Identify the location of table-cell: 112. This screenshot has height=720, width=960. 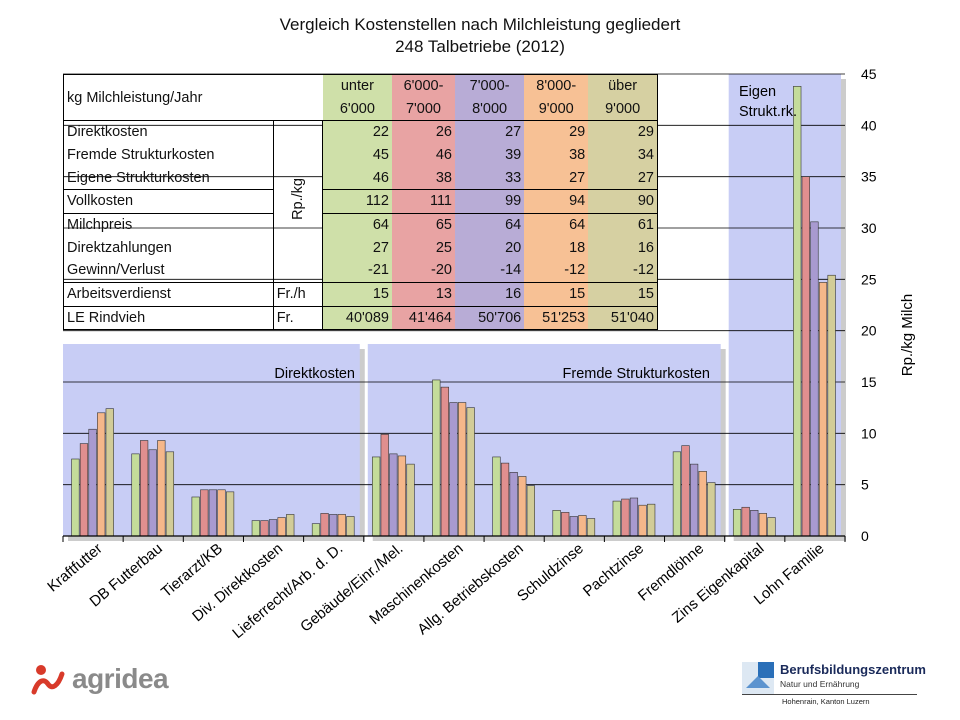
(357, 201).